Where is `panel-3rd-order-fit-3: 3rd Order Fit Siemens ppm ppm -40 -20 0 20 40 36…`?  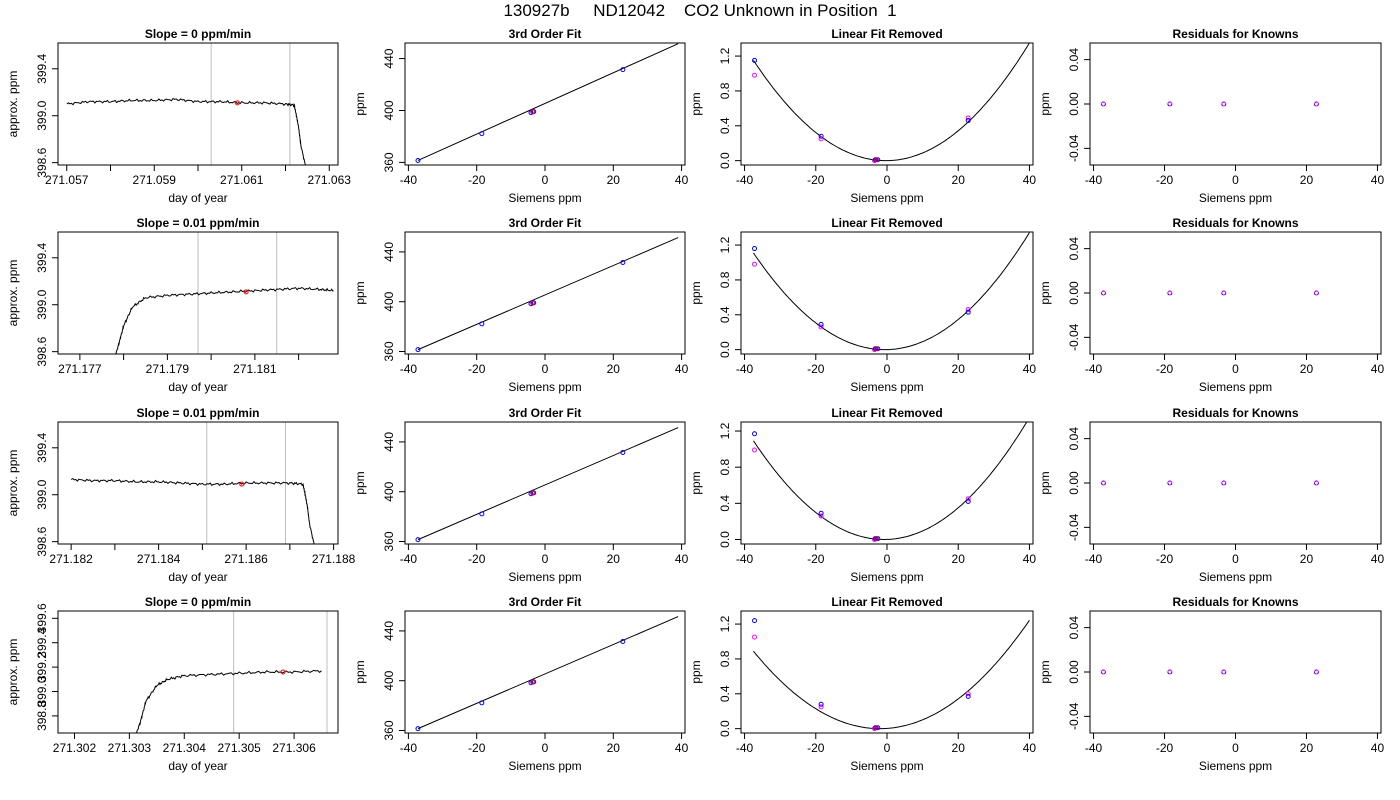 panel-3rd-order-fit-3: 3rd Order Fit Siemens ppm ppm -40 -20 0 20 40 36… is located at coordinates (521, 495).